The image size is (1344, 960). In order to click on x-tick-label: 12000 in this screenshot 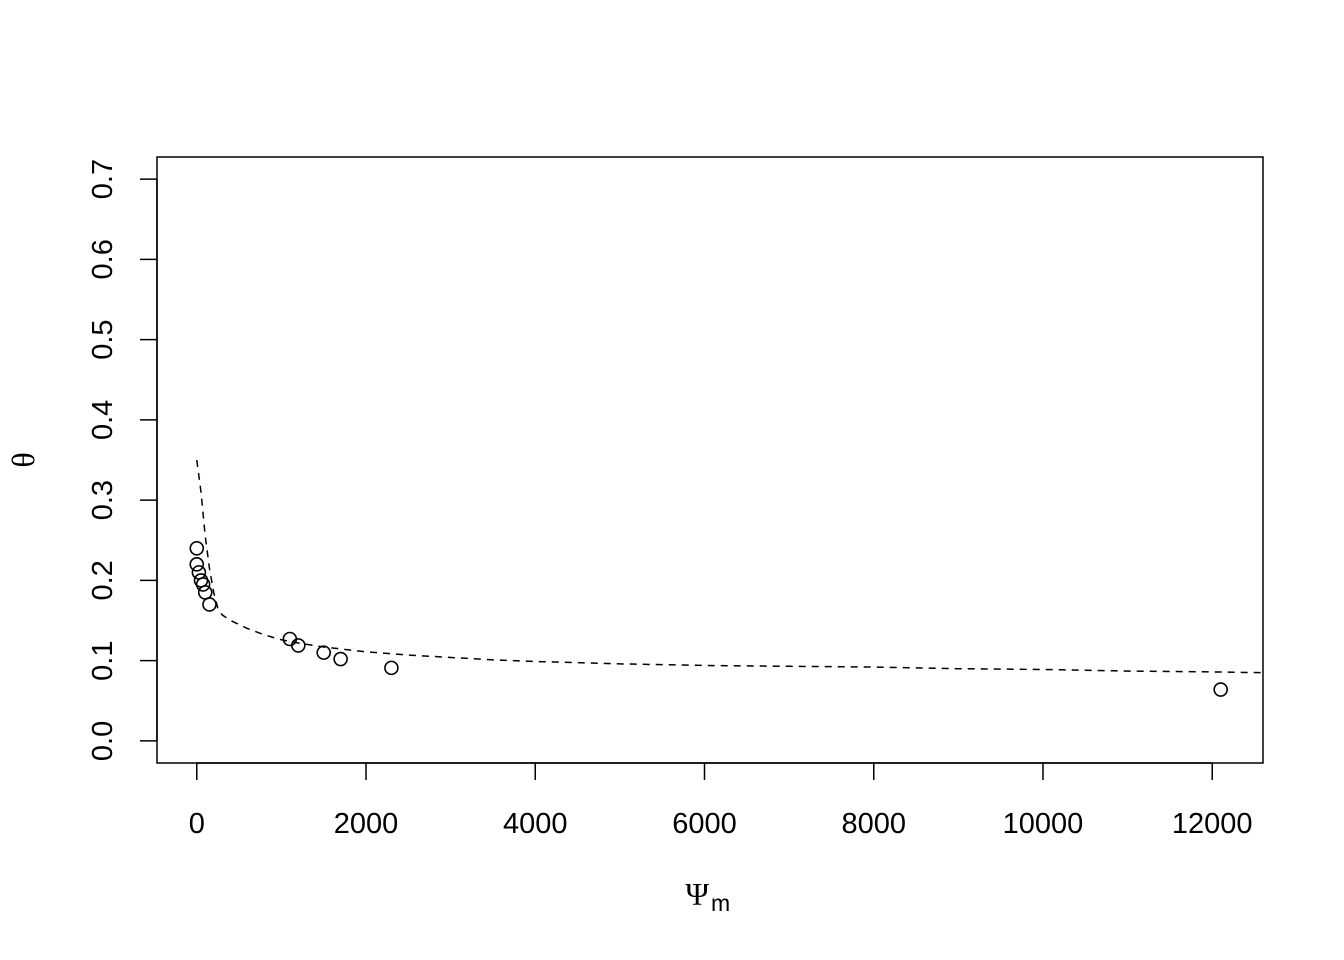, I will do `click(1212, 824)`.